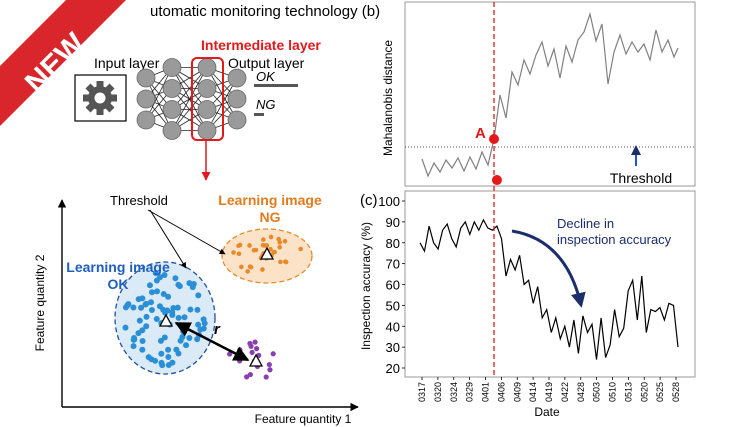 The image size is (730, 427). What do you see at coordinates (676, 392) in the screenshot?
I see `x-tick-label: 0528` at bounding box center [676, 392].